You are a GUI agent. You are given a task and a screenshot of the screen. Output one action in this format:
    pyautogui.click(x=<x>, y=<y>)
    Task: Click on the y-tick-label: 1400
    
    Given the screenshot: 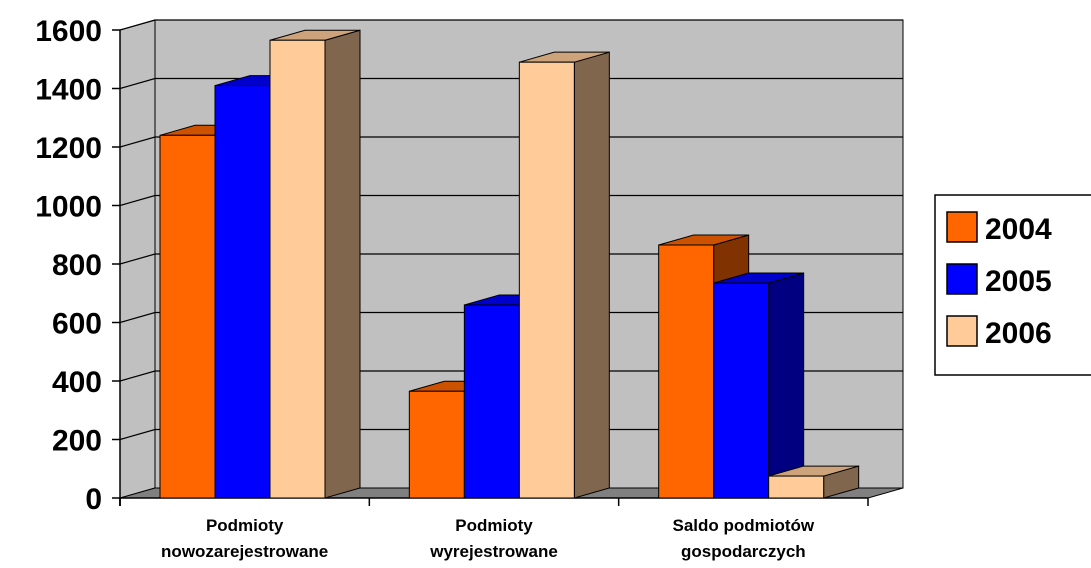 What is the action you would take?
    pyautogui.click(x=68, y=90)
    